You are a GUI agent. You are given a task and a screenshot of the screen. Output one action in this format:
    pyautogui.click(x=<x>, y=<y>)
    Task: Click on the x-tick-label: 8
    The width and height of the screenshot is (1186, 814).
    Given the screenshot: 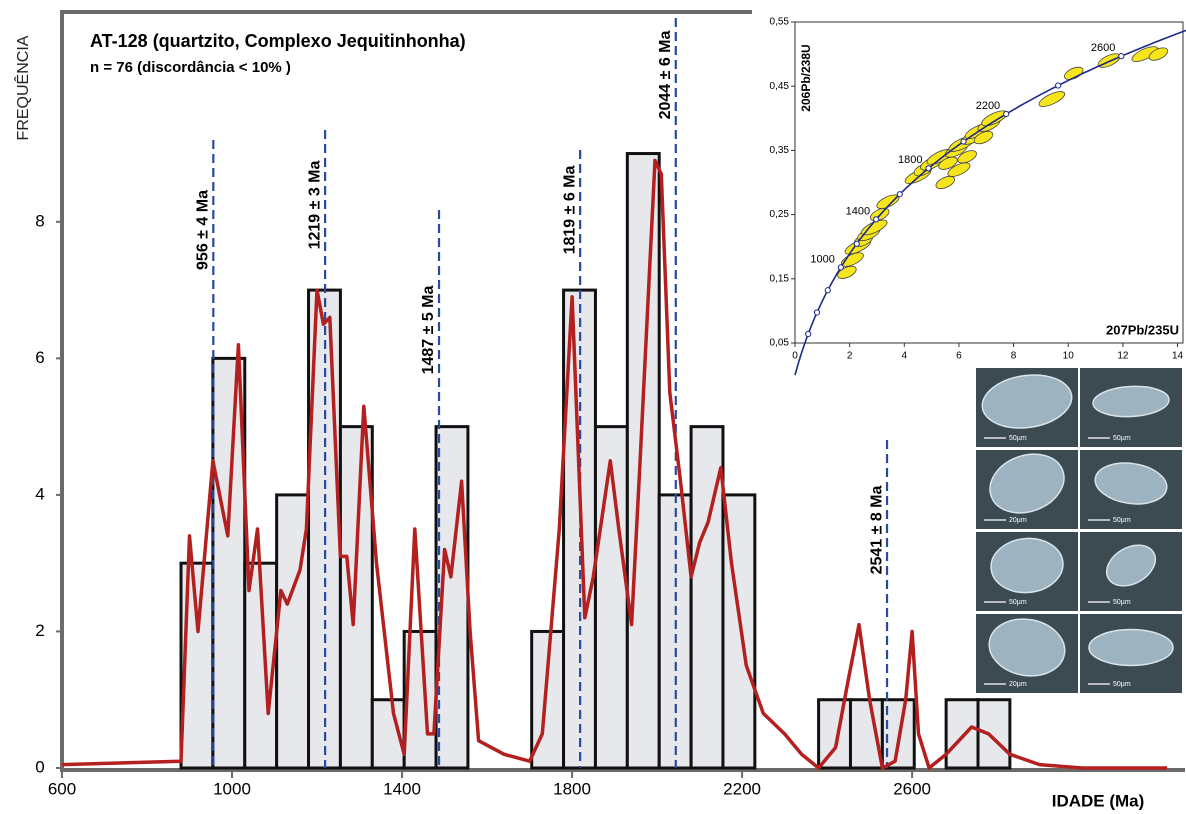 What is the action you would take?
    pyautogui.click(x=1014, y=356)
    